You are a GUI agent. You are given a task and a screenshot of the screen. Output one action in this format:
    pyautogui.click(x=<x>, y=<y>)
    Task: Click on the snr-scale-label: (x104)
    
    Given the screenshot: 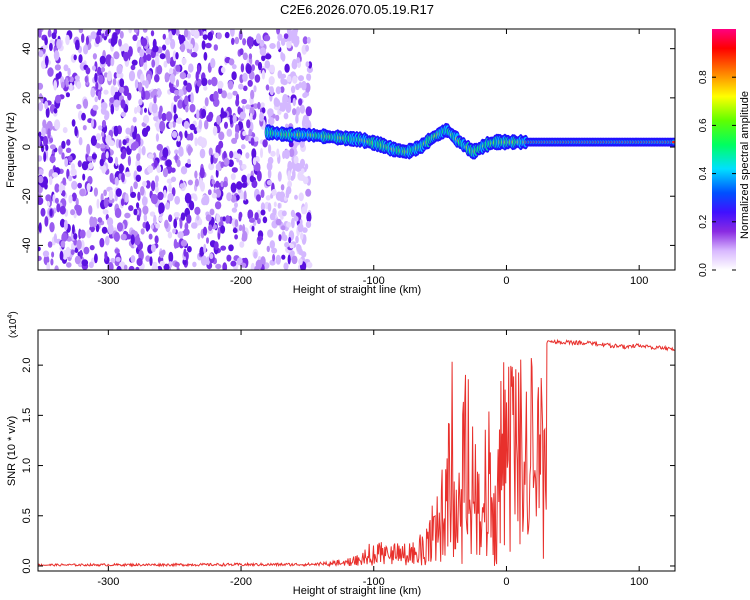 What is the action you would take?
    pyautogui.click(x=13, y=324)
    